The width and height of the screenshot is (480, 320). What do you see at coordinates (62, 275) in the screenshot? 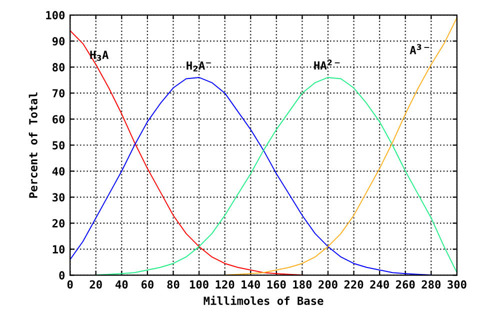
I see `y-tick-label: 0` at bounding box center [62, 275].